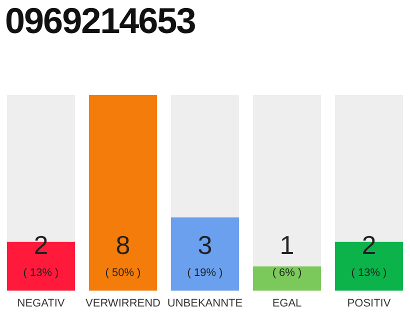  Describe the element at coordinates (123, 245) in the screenshot. I see `data-label: 8` at that location.